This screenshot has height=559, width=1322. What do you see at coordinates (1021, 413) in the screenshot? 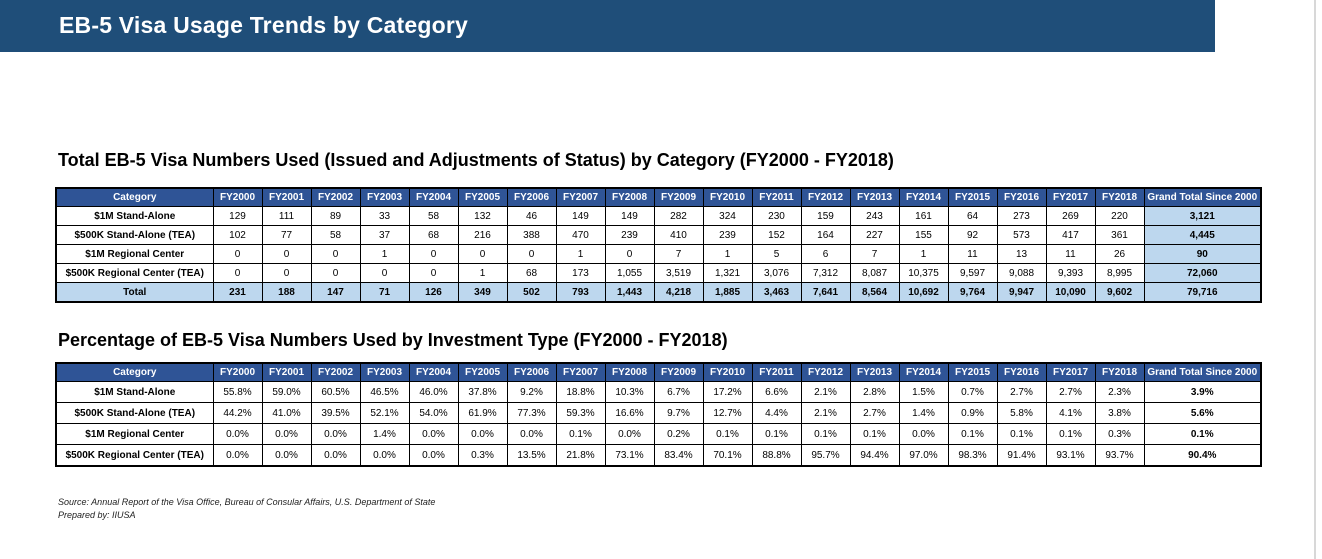
I see `table-cell: 5.8%` at bounding box center [1021, 413].